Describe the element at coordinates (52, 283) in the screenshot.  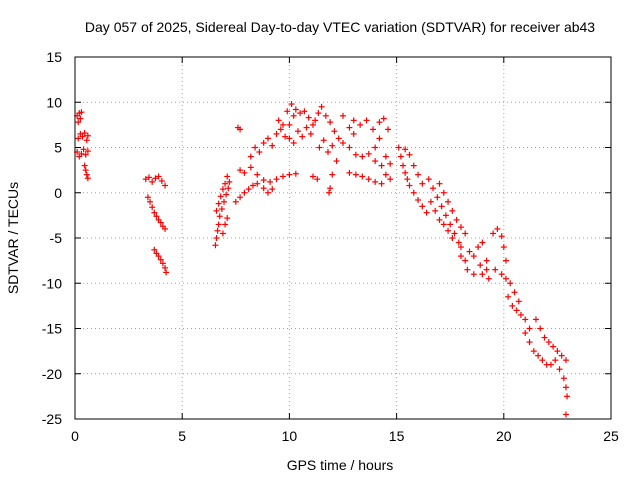
I see `y-tick-label: -10` at that location.